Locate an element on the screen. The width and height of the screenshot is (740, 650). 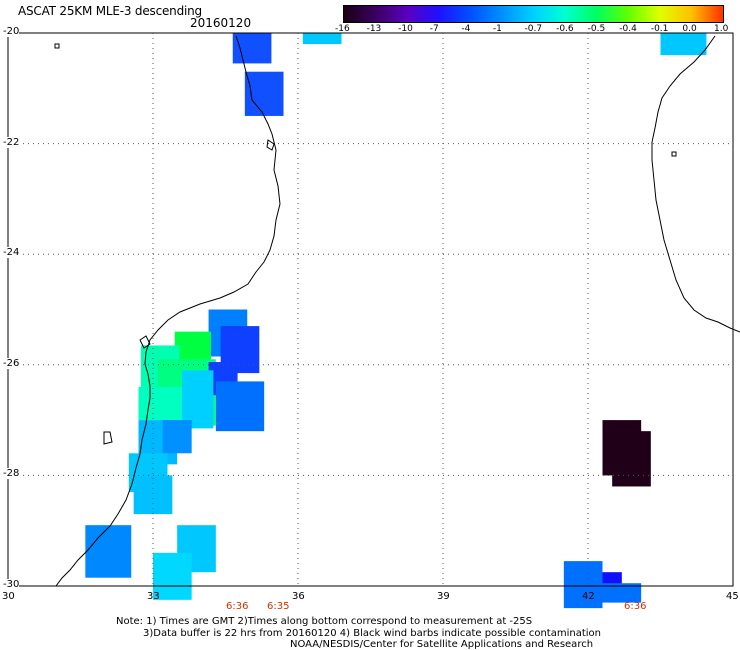
x-tick-label: 42 is located at coordinates (588, 596).